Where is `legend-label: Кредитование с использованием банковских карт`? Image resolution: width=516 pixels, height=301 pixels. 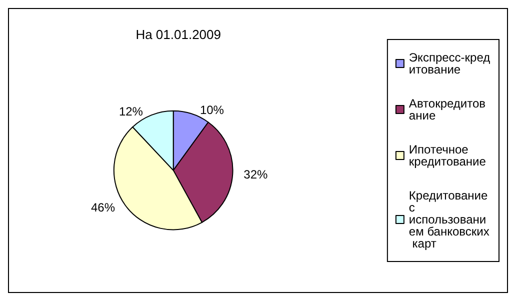 legend-label: Кредитование с использованием банковских карт is located at coordinates (450, 219).